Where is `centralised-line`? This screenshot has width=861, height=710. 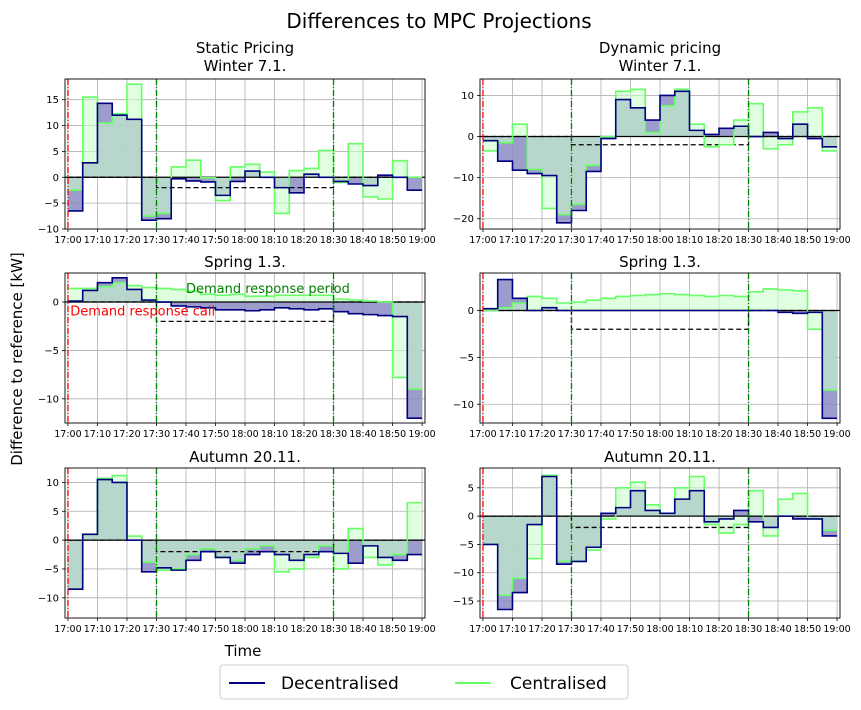
centralised-line is located at coordinates (245, 150).